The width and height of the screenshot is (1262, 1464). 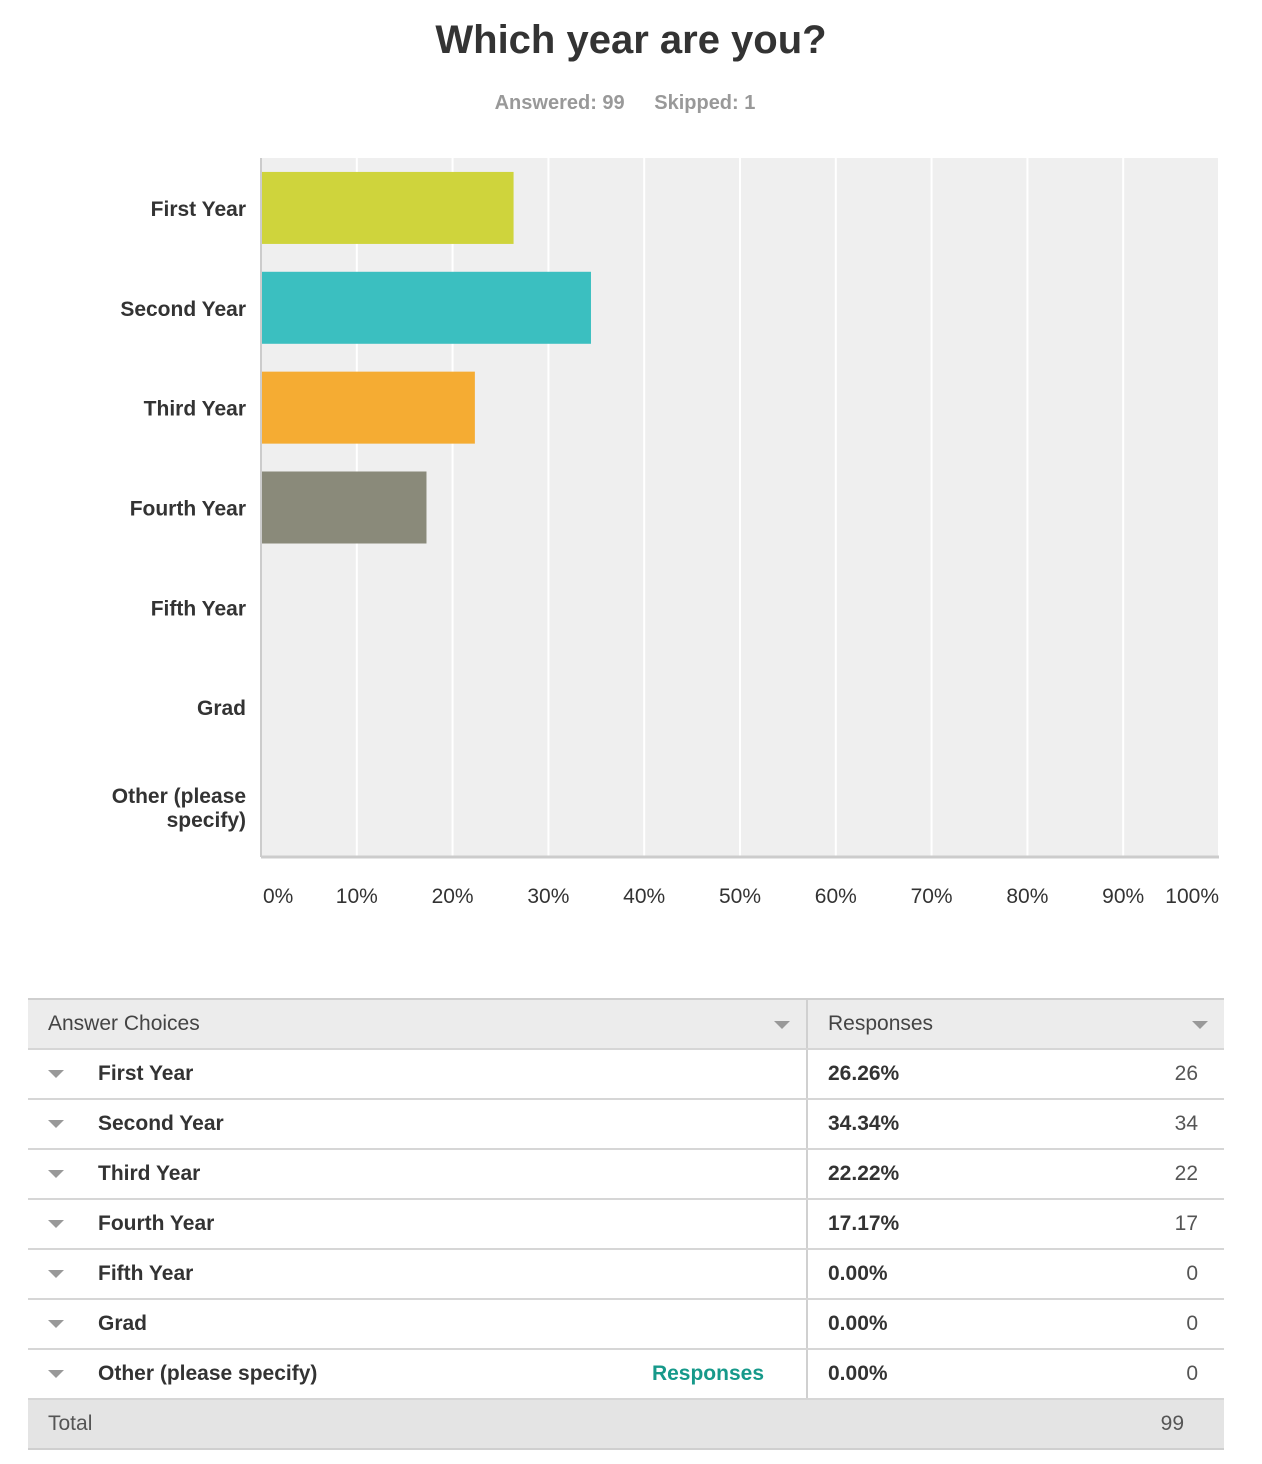 What do you see at coordinates (195, 409) in the screenshot?
I see `category-label: Third Year` at bounding box center [195, 409].